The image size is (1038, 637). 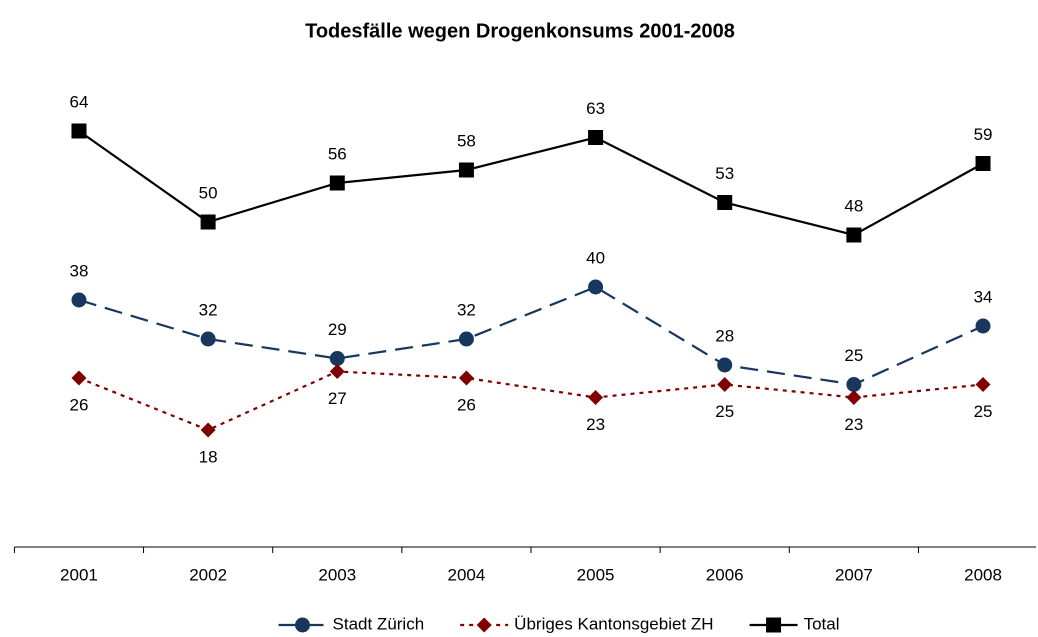 I want to click on legend-item: Übriges Kantonsgebiet ZH, so click(x=587, y=623).